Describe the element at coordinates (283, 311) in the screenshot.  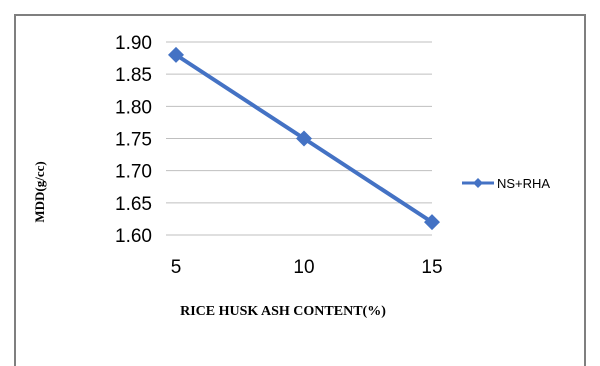
I see `x-axis-title: RICE HUSK ASH CONTENT(%)` at that location.